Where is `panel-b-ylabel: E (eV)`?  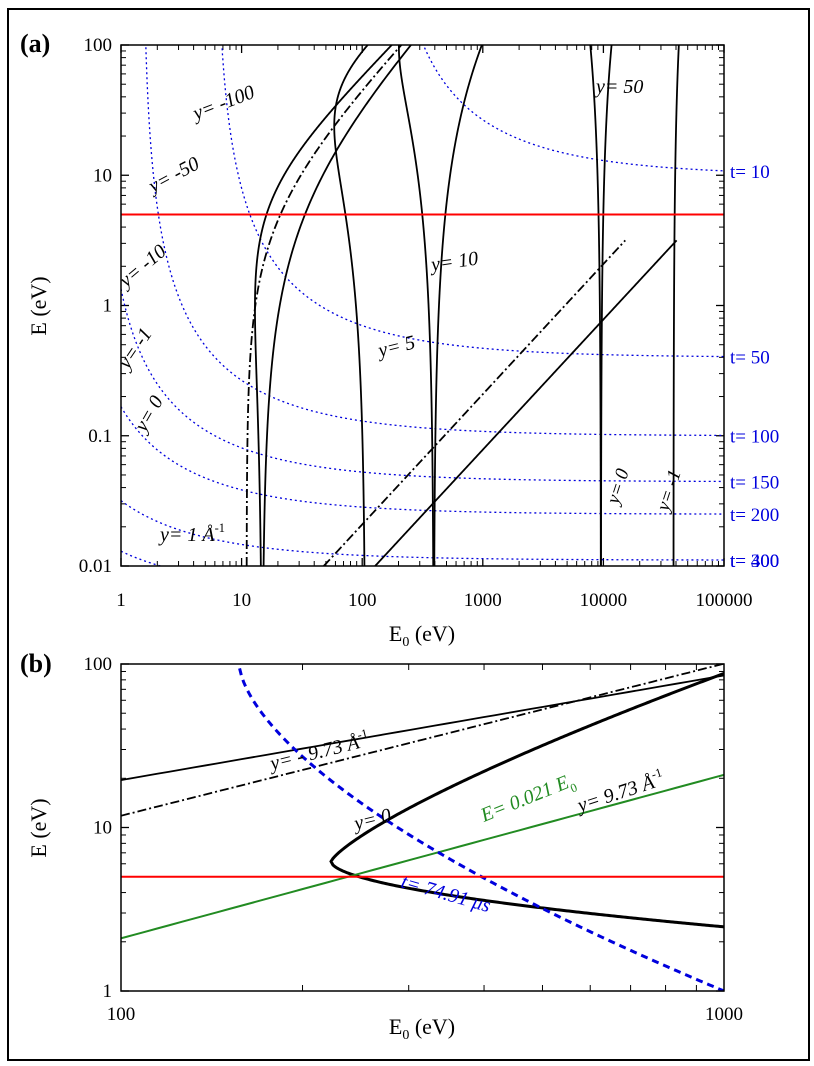
panel-b-ylabel: E (eV) is located at coordinates (38, 827).